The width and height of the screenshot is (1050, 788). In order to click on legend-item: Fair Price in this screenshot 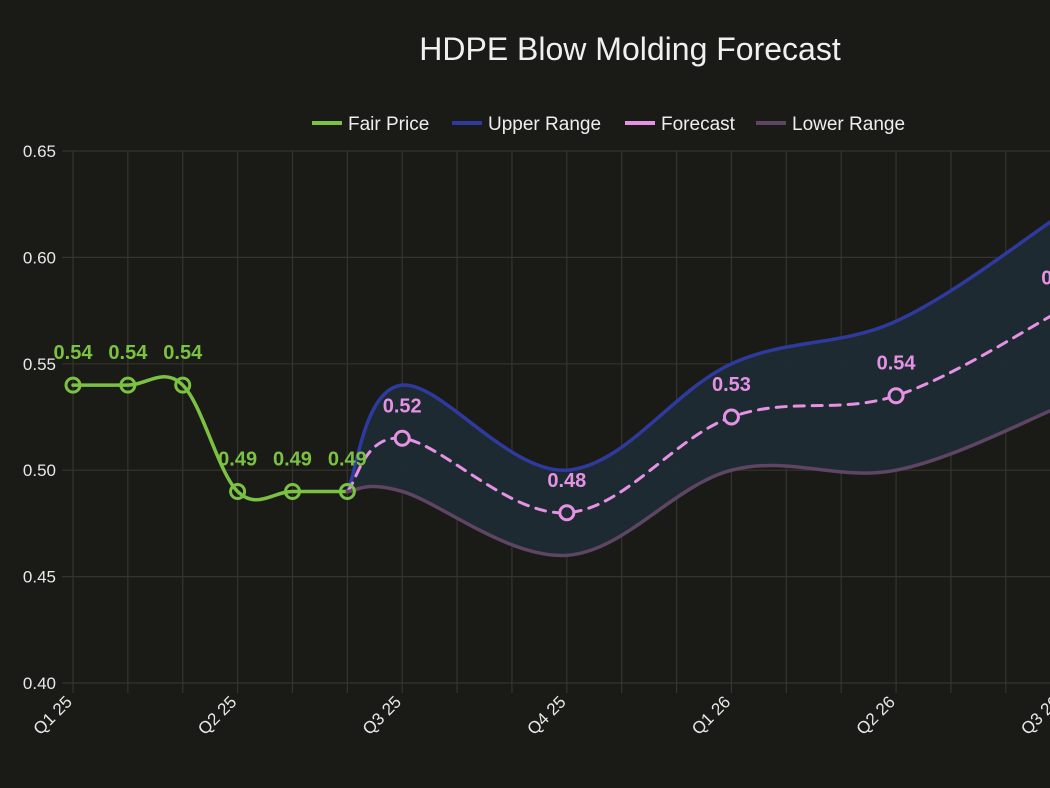, I will do `click(388, 124)`.